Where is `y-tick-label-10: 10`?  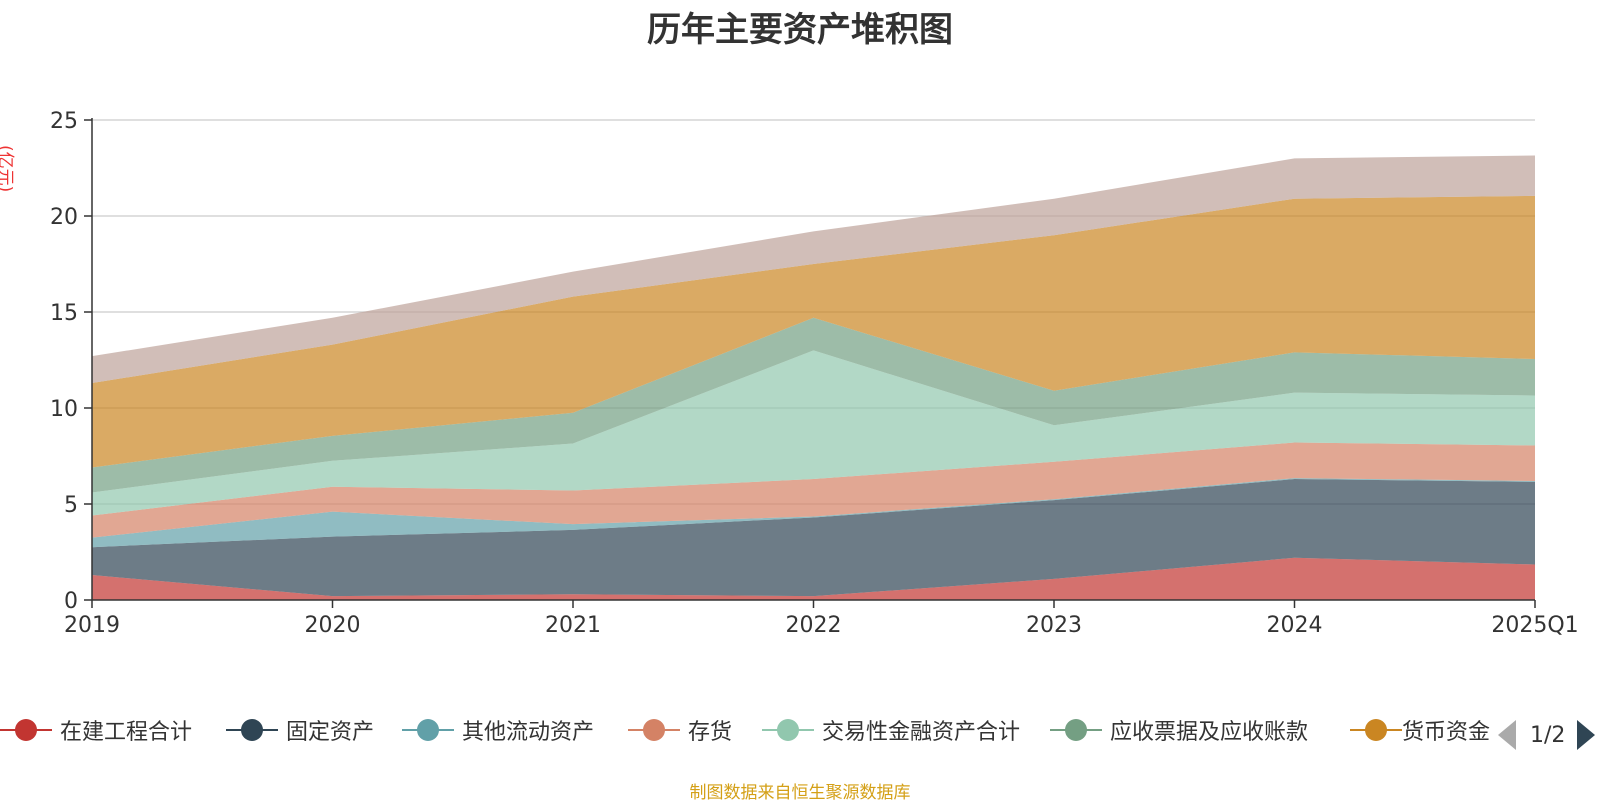
y-tick-label-10: 10 is located at coordinates (64, 409).